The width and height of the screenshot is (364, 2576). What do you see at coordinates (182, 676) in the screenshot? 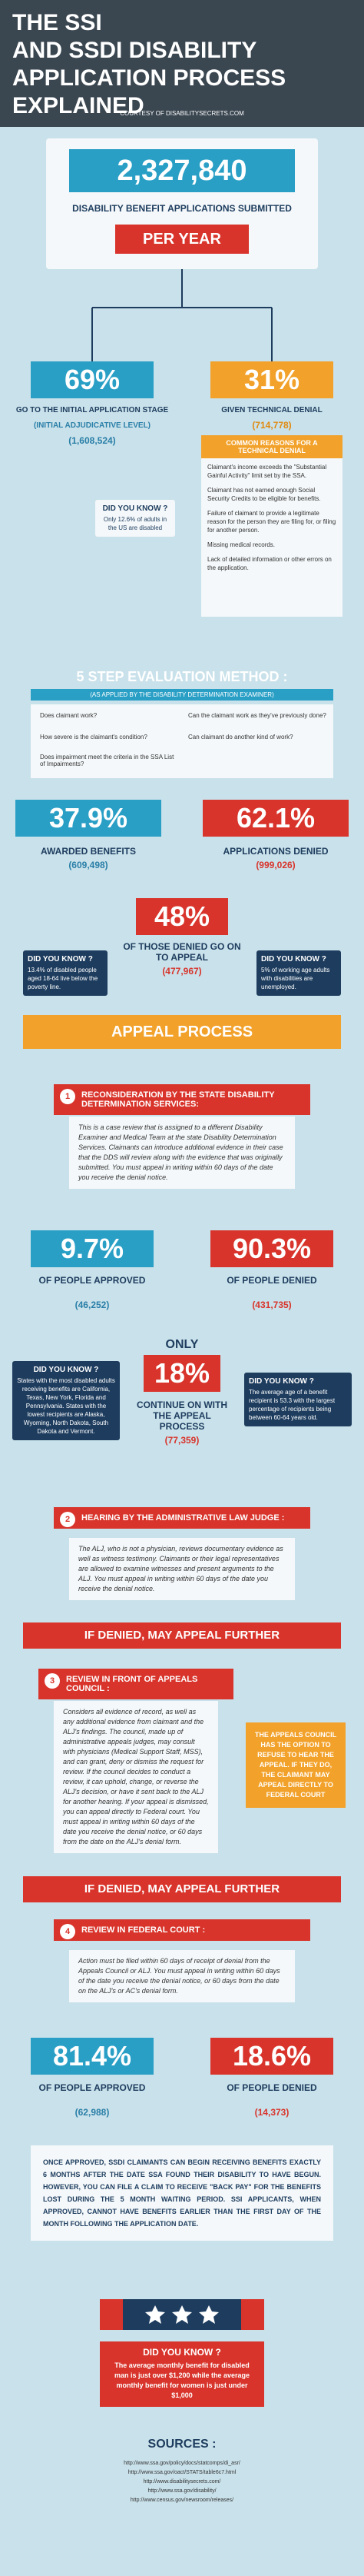
I see `evaluation-title: 5 STEP EVALUATION METHOD :` at bounding box center [182, 676].